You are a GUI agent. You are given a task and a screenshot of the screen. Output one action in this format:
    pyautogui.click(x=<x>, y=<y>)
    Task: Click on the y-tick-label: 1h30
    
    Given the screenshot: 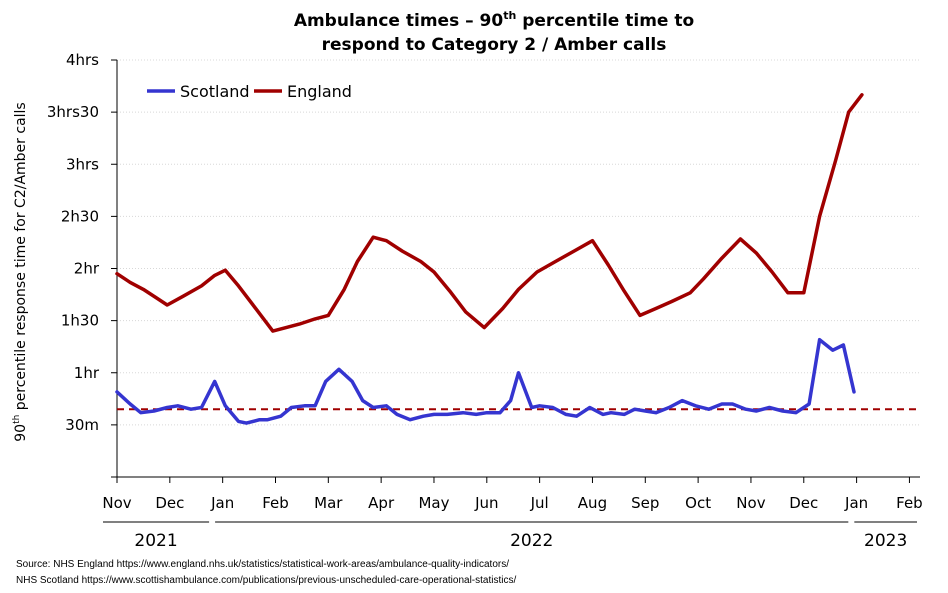 What is the action you would take?
    pyautogui.click(x=80, y=321)
    